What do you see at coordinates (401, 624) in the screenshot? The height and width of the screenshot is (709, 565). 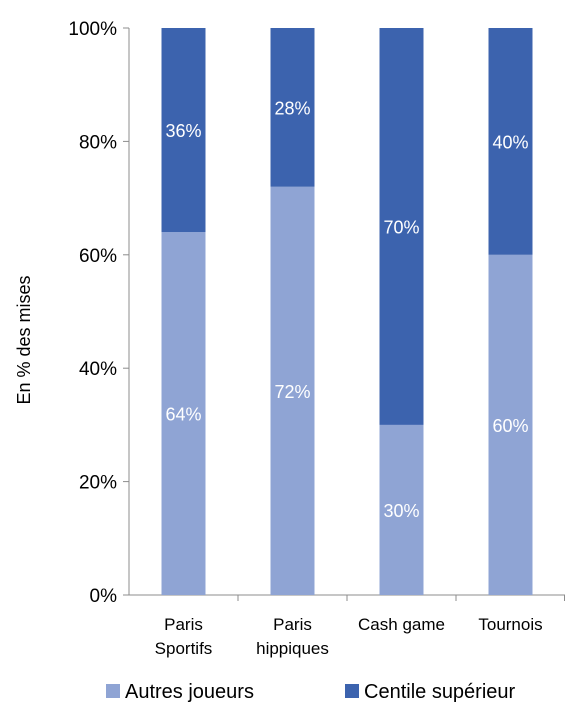 I see `x-tick-label: Cash game` at bounding box center [401, 624].